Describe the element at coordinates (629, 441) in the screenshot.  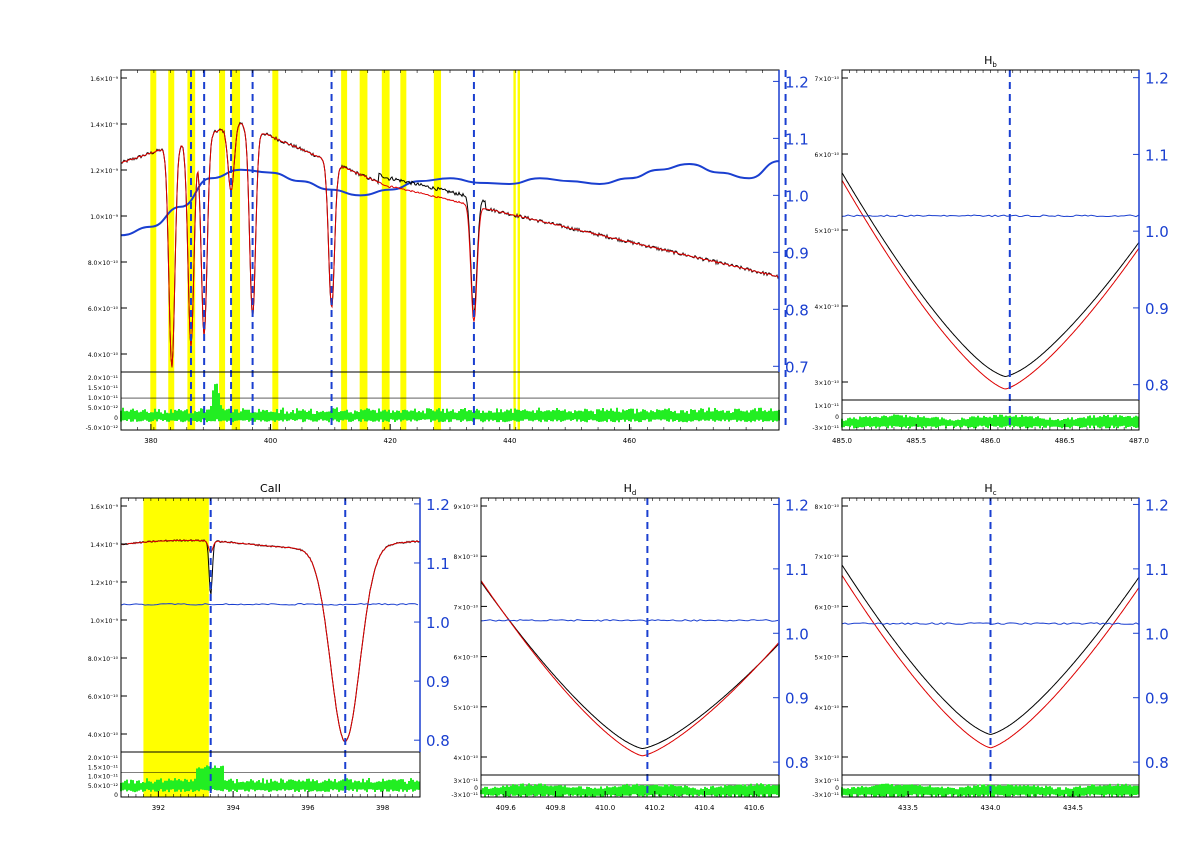
I see `x-tick-label: 460` at that location.